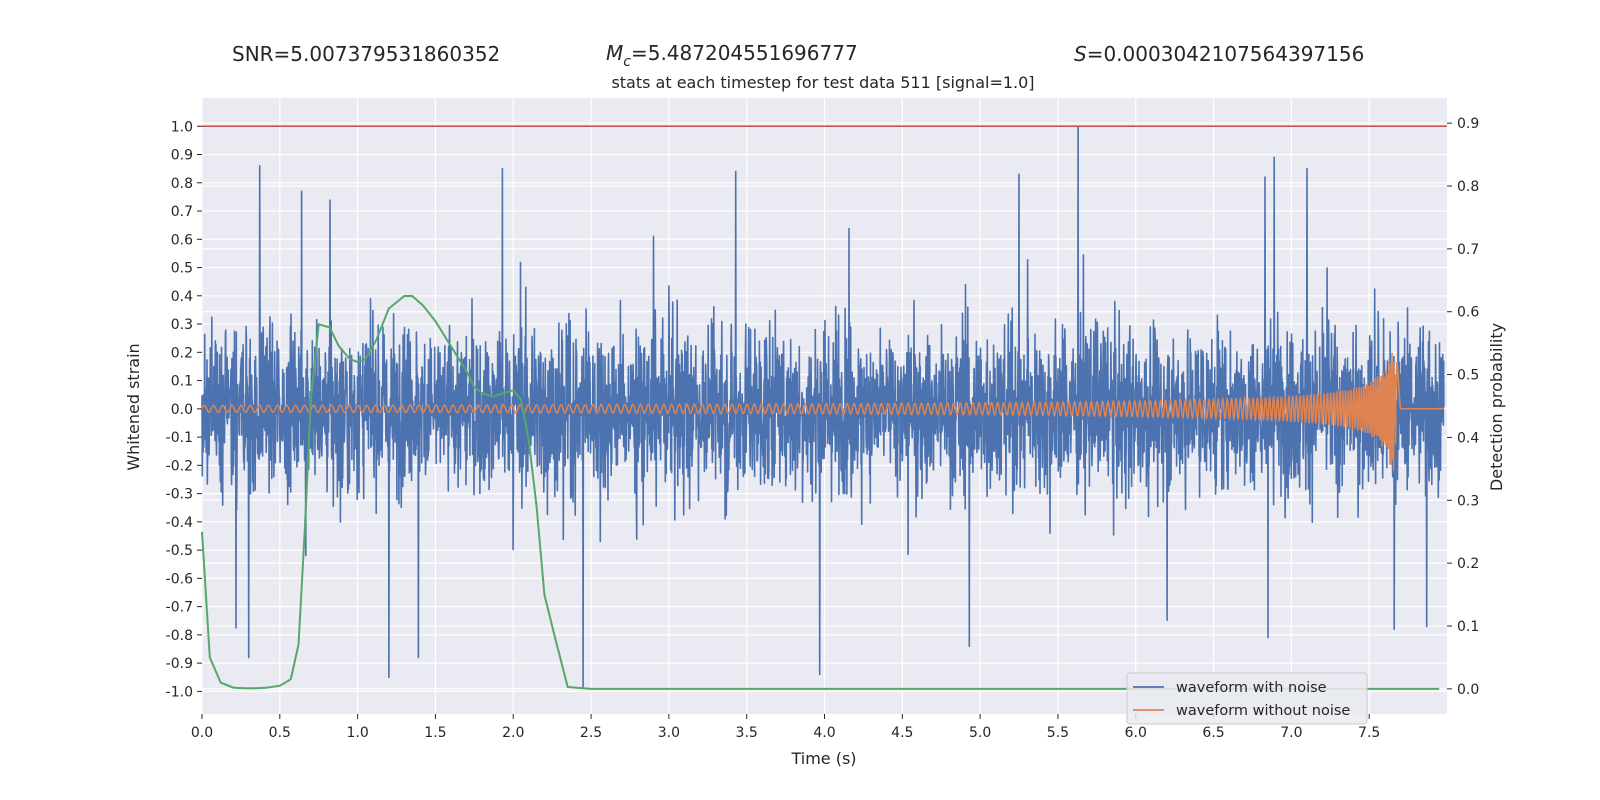  Describe the element at coordinates (179, 692) in the screenshot. I see `y-tick-label: -1.0` at that location.